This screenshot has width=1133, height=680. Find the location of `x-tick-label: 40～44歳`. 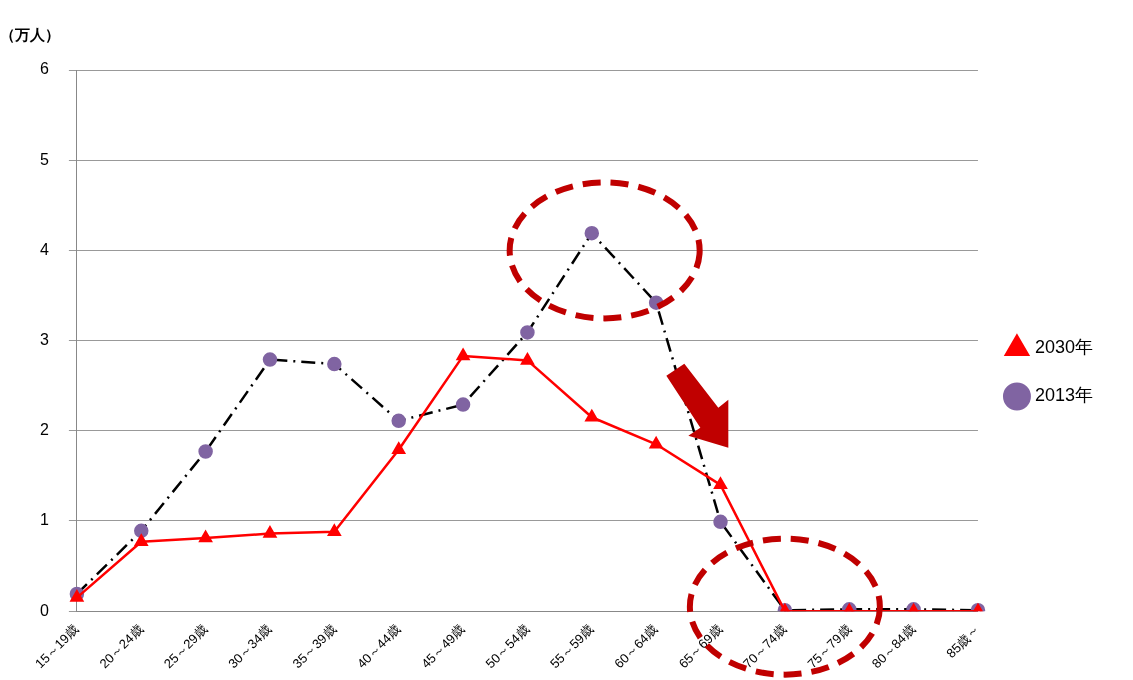

x-tick-label: 40～44歳 is located at coordinates (378, 646).